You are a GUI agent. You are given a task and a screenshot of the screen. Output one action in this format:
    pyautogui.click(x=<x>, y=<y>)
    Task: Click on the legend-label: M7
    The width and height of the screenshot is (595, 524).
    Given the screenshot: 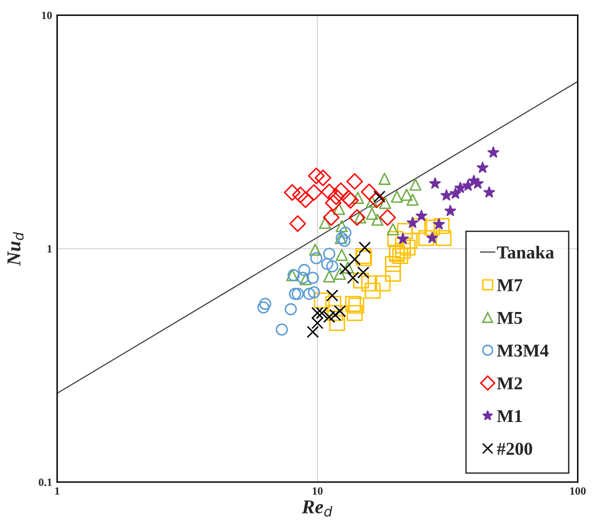 What is the action you would take?
    pyautogui.click(x=509, y=285)
    